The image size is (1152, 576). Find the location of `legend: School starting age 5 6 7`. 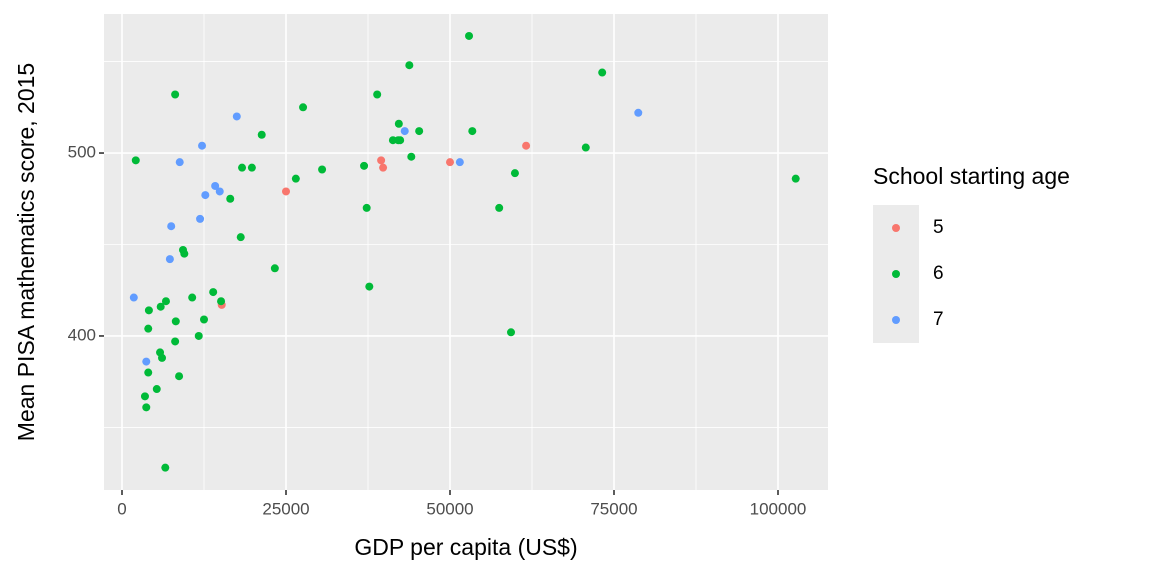

legend: School starting age 5 6 7 is located at coordinates (971, 253).